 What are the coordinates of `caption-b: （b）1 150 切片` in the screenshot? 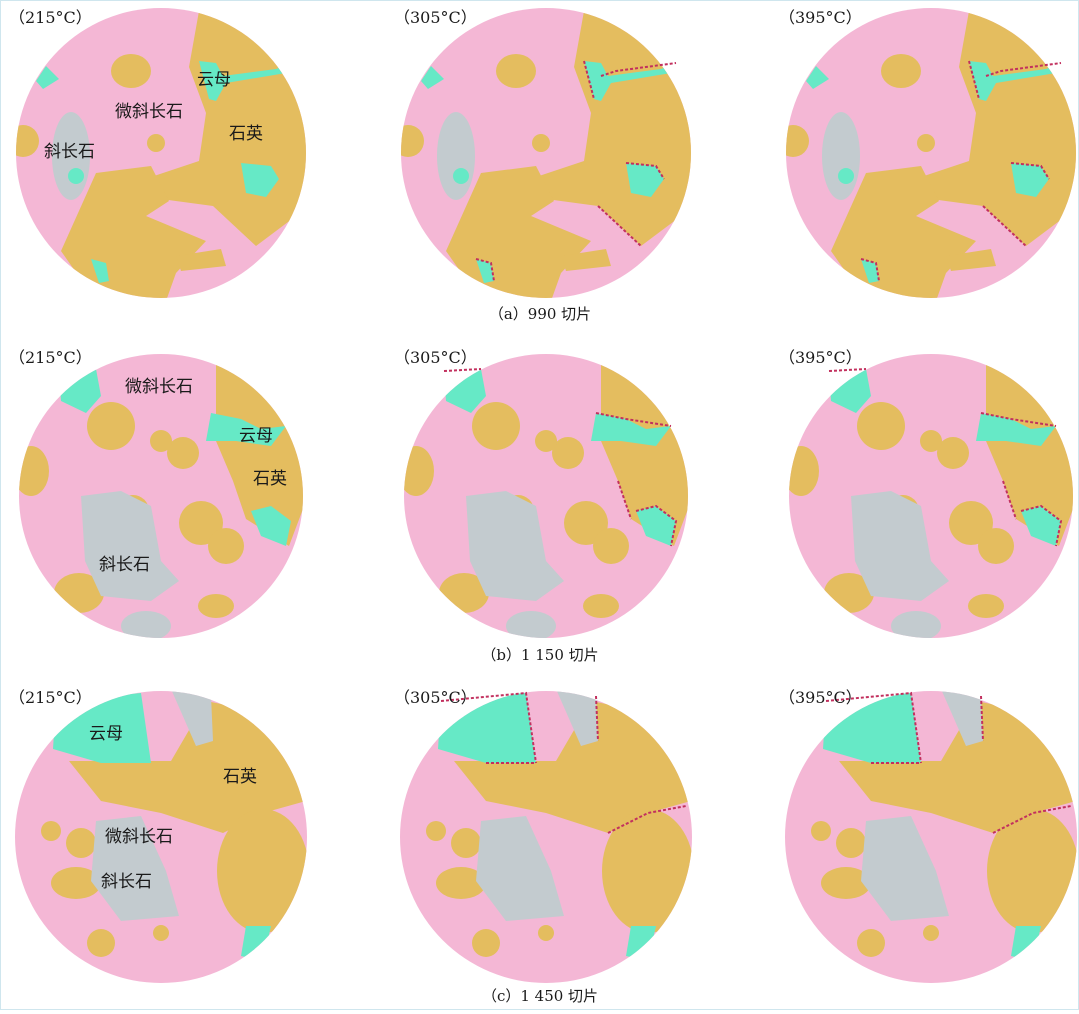 It's located at (539, 655).